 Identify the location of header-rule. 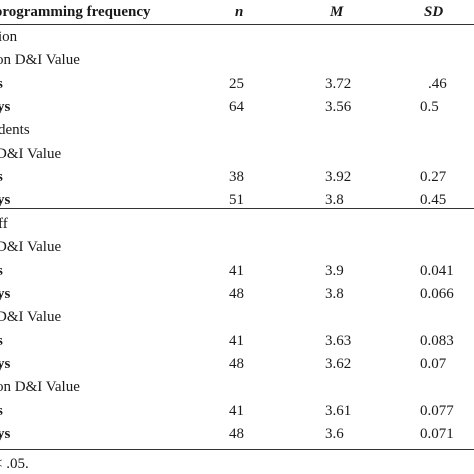
(237, 24).